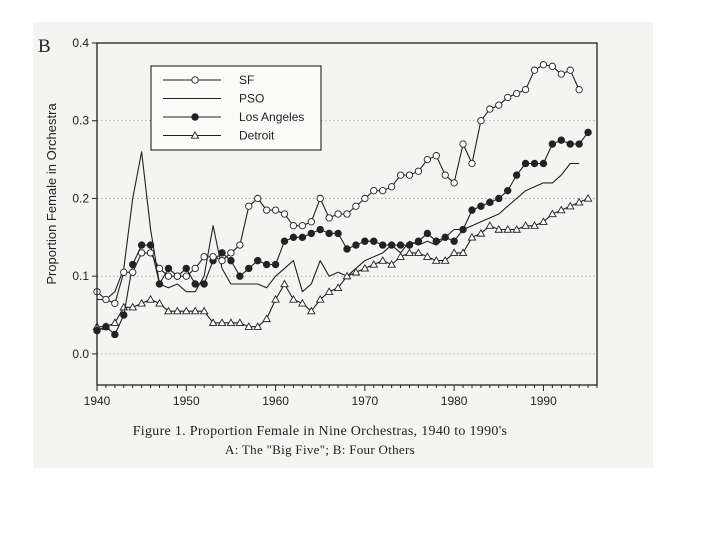 The width and height of the screenshot is (720, 540). What do you see at coordinates (44, 46) in the screenshot?
I see `panel-label: B` at bounding box center [44, 46].